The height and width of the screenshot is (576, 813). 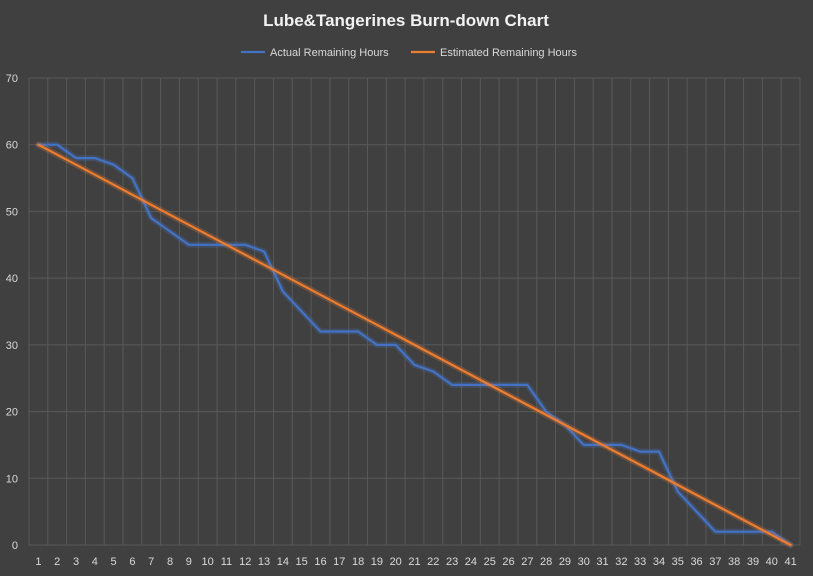 What do you see at coordinates (208, 562) in the screenshot?
I see `x-tick-label: 10` at bounding box center [208, 562].